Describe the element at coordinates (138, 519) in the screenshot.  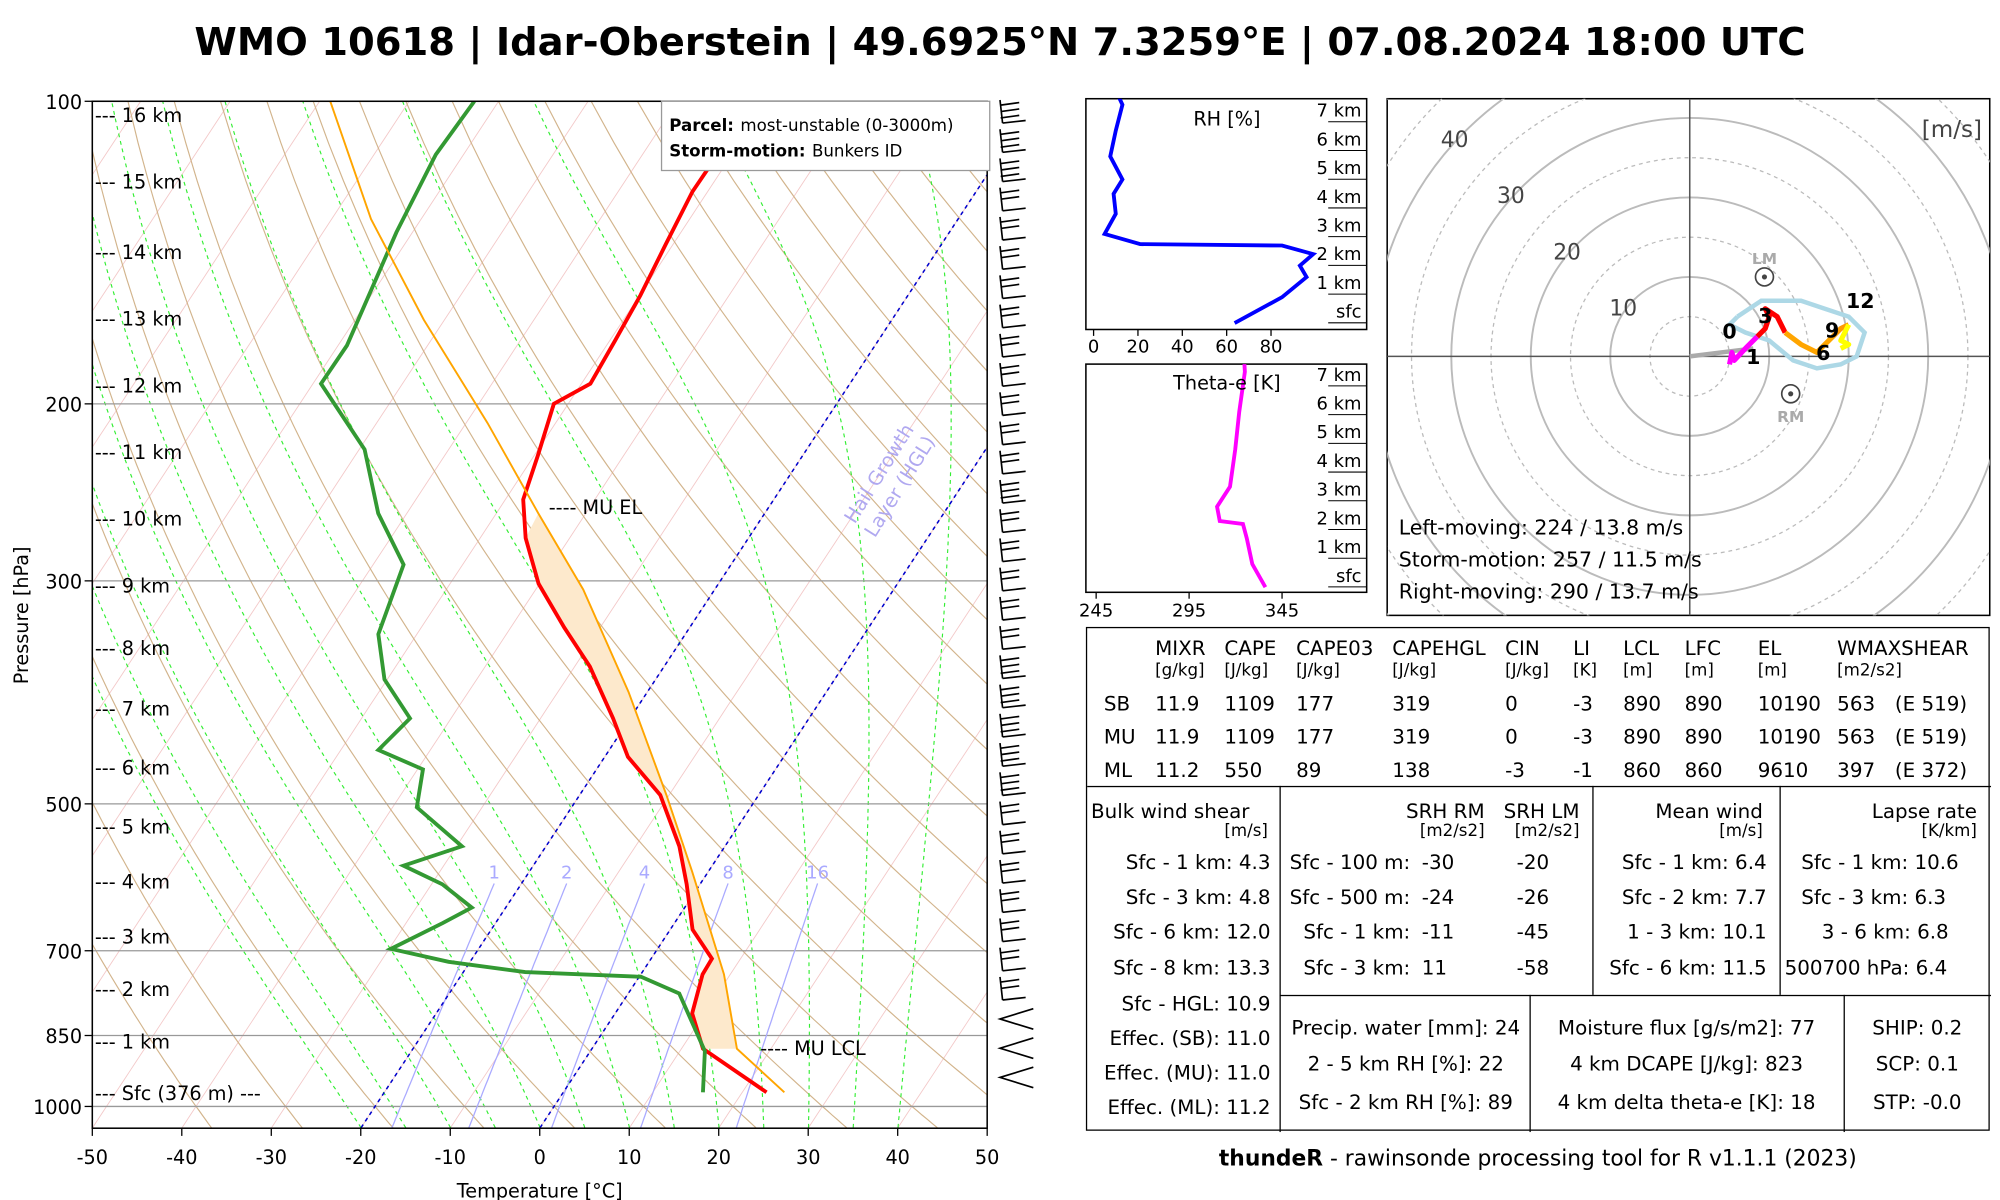
I see `height-label: --- 10 km` at that location.